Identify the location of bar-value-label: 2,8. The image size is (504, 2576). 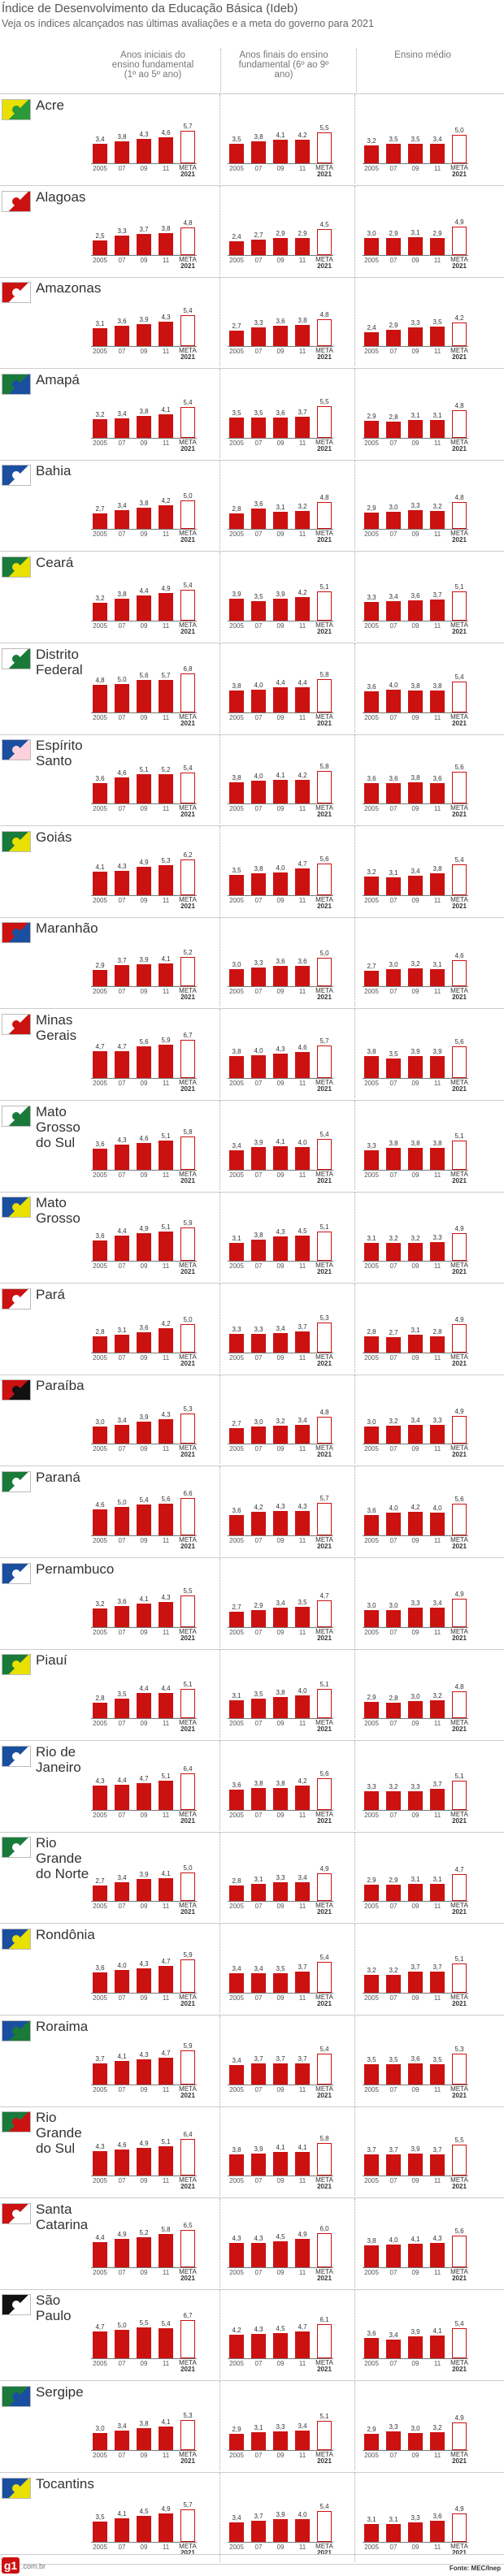
(236, 508).